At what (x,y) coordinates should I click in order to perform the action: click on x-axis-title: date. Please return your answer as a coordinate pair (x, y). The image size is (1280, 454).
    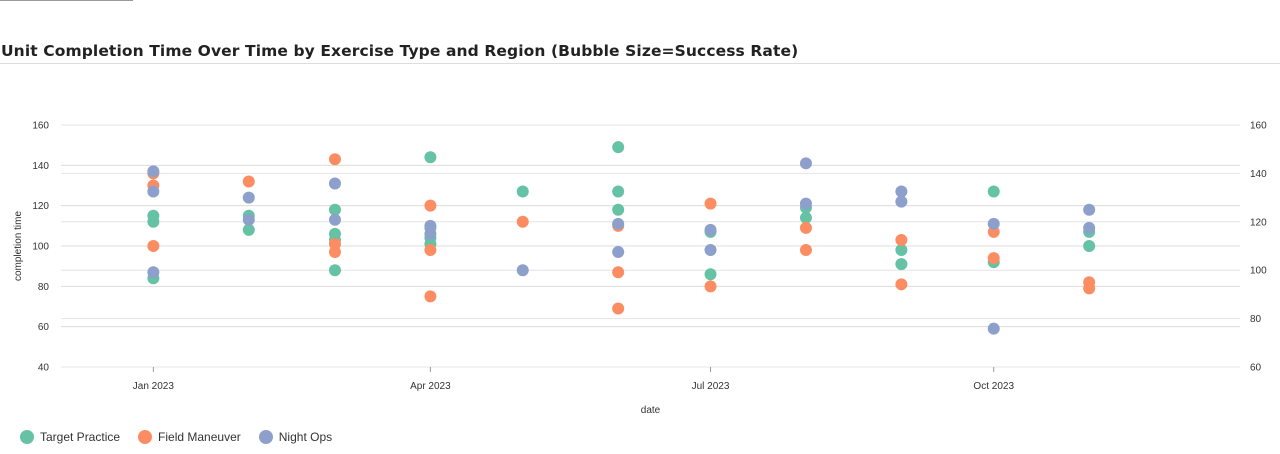
    Looking at the image, I should click on (651, 410).